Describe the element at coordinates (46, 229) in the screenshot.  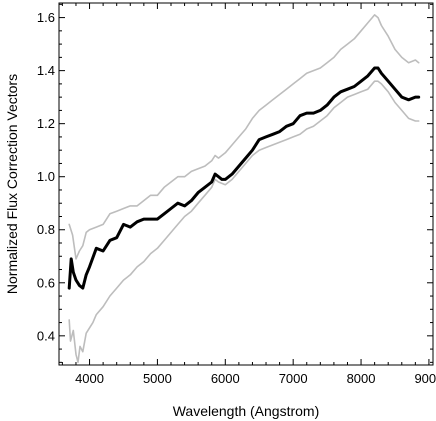
I see `y-tick-label: 0.8` at that location.